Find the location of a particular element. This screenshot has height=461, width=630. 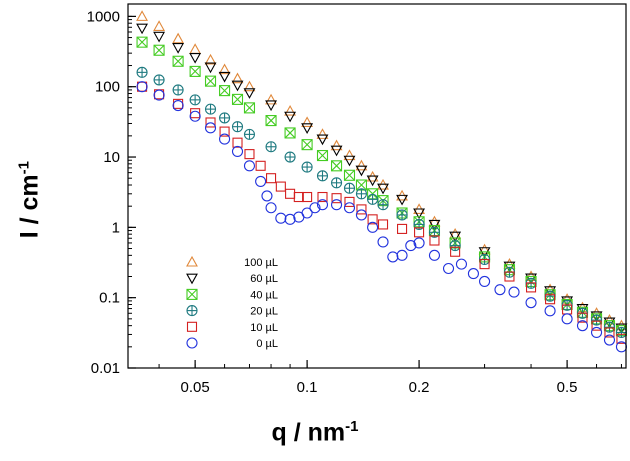

y-tick-label: 100 is located at coordinates (107, 87).